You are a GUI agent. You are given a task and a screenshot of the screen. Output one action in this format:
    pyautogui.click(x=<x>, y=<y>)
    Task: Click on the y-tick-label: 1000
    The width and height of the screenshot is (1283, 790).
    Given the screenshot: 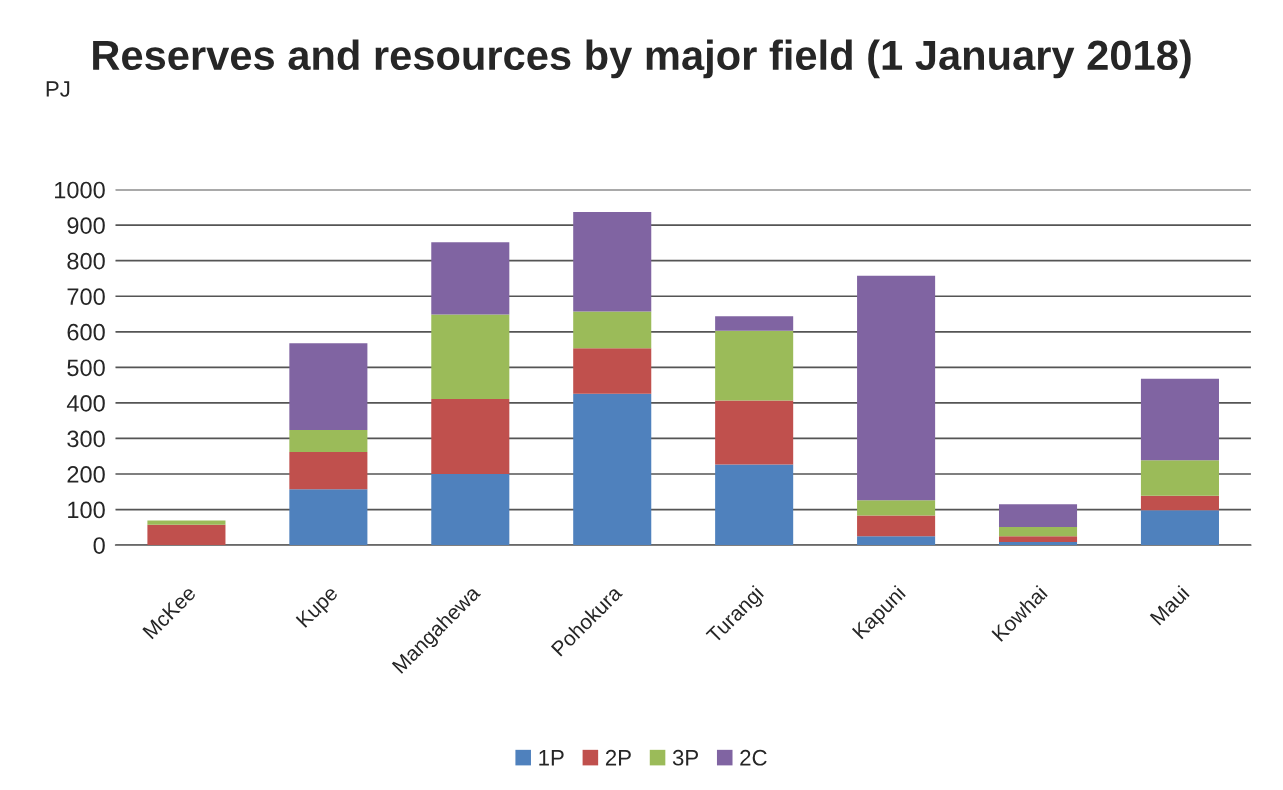 What is the action you would take?
    pyautogui.click(x=80, y=190)
    